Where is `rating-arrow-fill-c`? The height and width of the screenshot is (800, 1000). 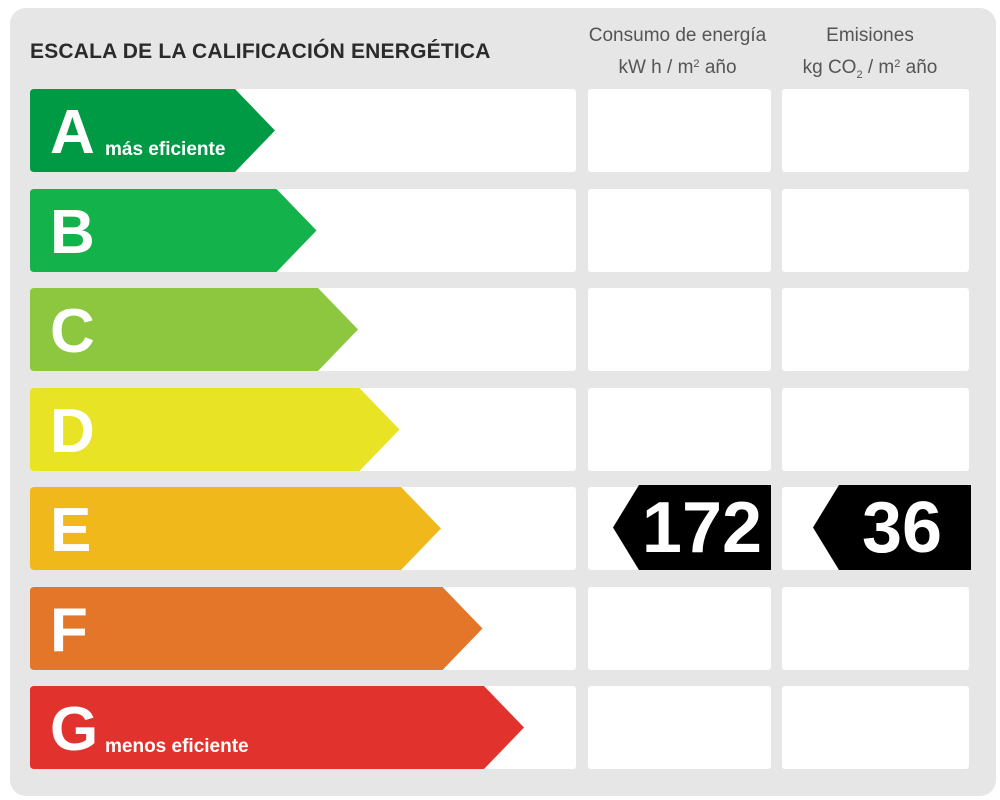 rating-arrow-fill-c is located at coordinates (194, 329).